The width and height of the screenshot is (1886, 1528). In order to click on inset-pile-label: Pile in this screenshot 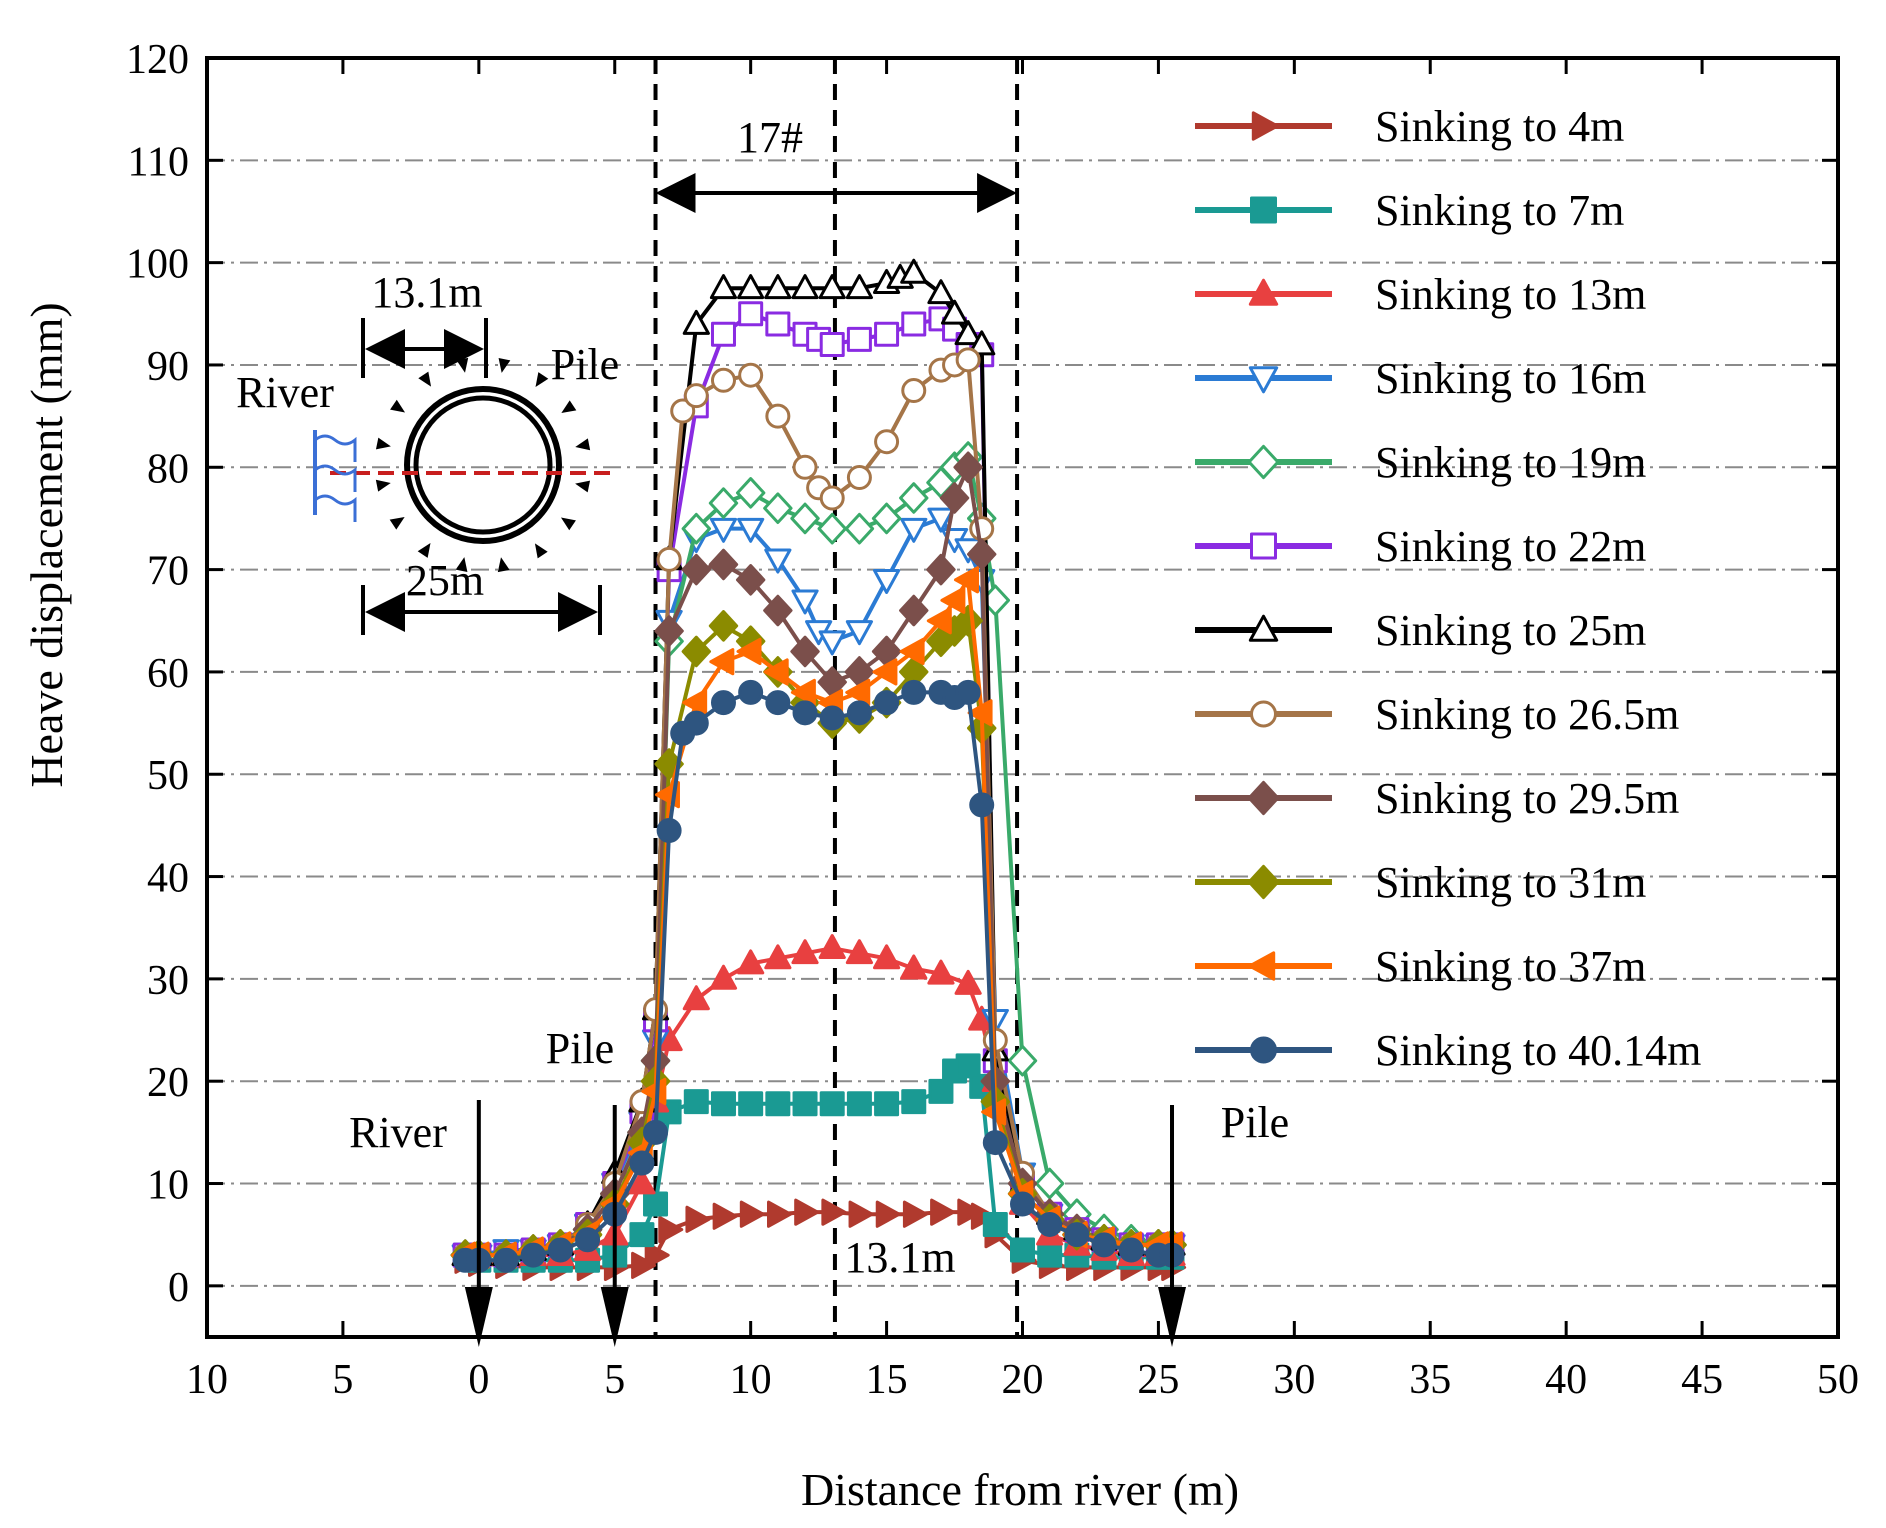, I will do `click(585, 364)`.